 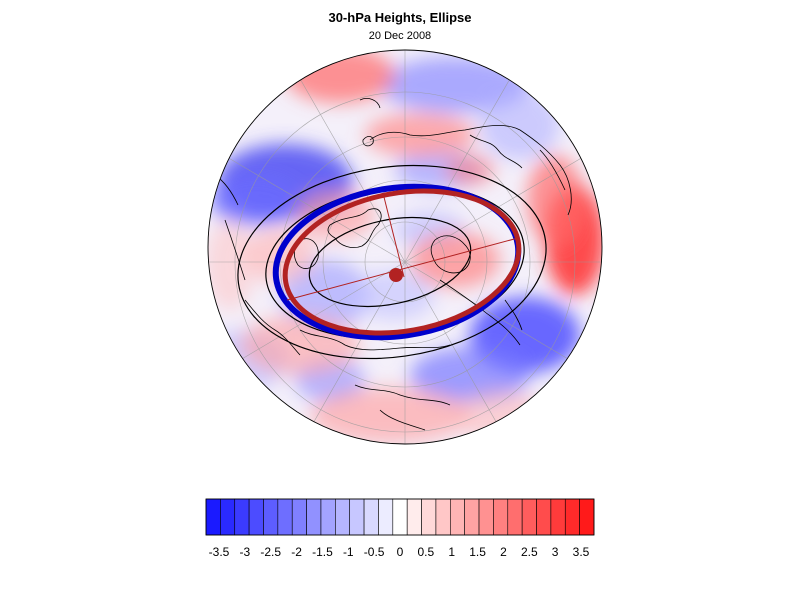 What do you see at coordinates (348, 552) in the screenshot?
I see `colorbar-tick-label: -1` at bounding box center [348, 552].